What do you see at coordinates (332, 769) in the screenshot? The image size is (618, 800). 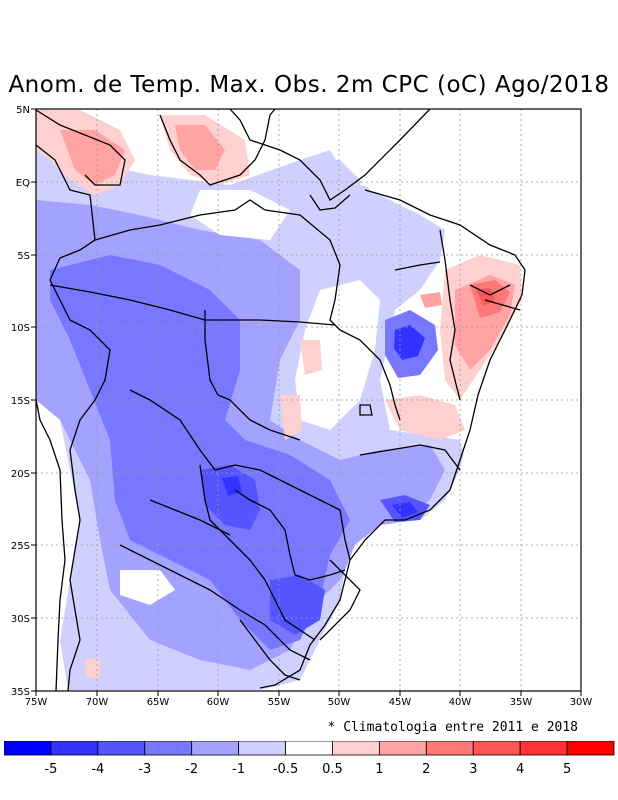 I see `legend-label: 0.5` at bounding box center [332, 769].